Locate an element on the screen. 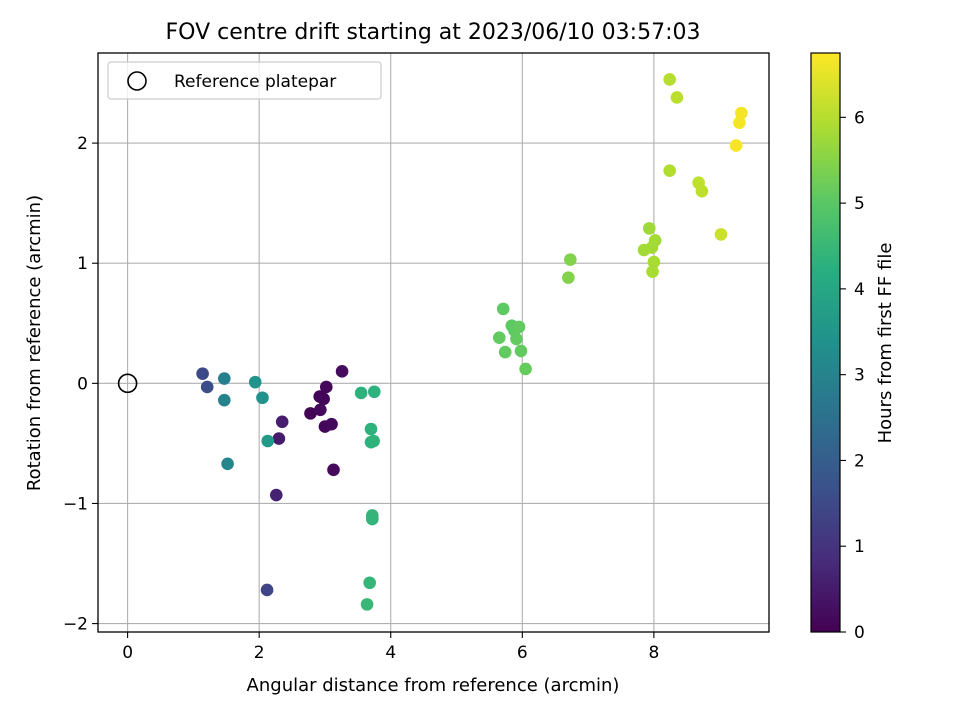  colorbar-tick-label: 1 is located at coordinates (859, 547).